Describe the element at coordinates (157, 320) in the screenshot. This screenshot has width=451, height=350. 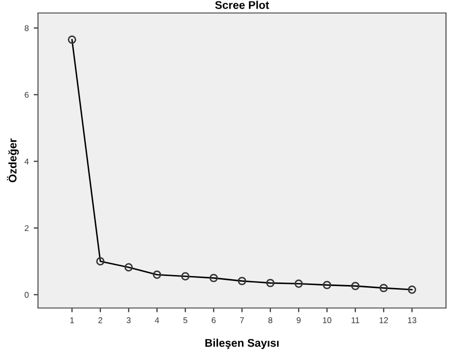
I see `x-tick-label: 4` at that location.